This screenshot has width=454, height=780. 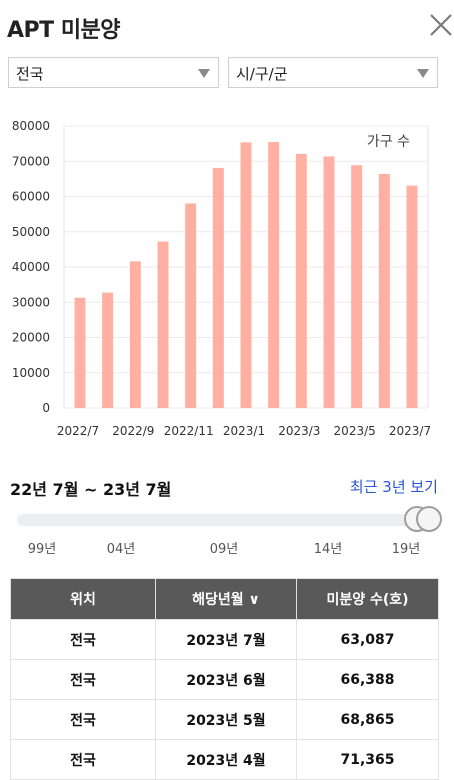 I want to click on table-row: 전국 2023년 5월 68,865, so click(x=224, y=719).